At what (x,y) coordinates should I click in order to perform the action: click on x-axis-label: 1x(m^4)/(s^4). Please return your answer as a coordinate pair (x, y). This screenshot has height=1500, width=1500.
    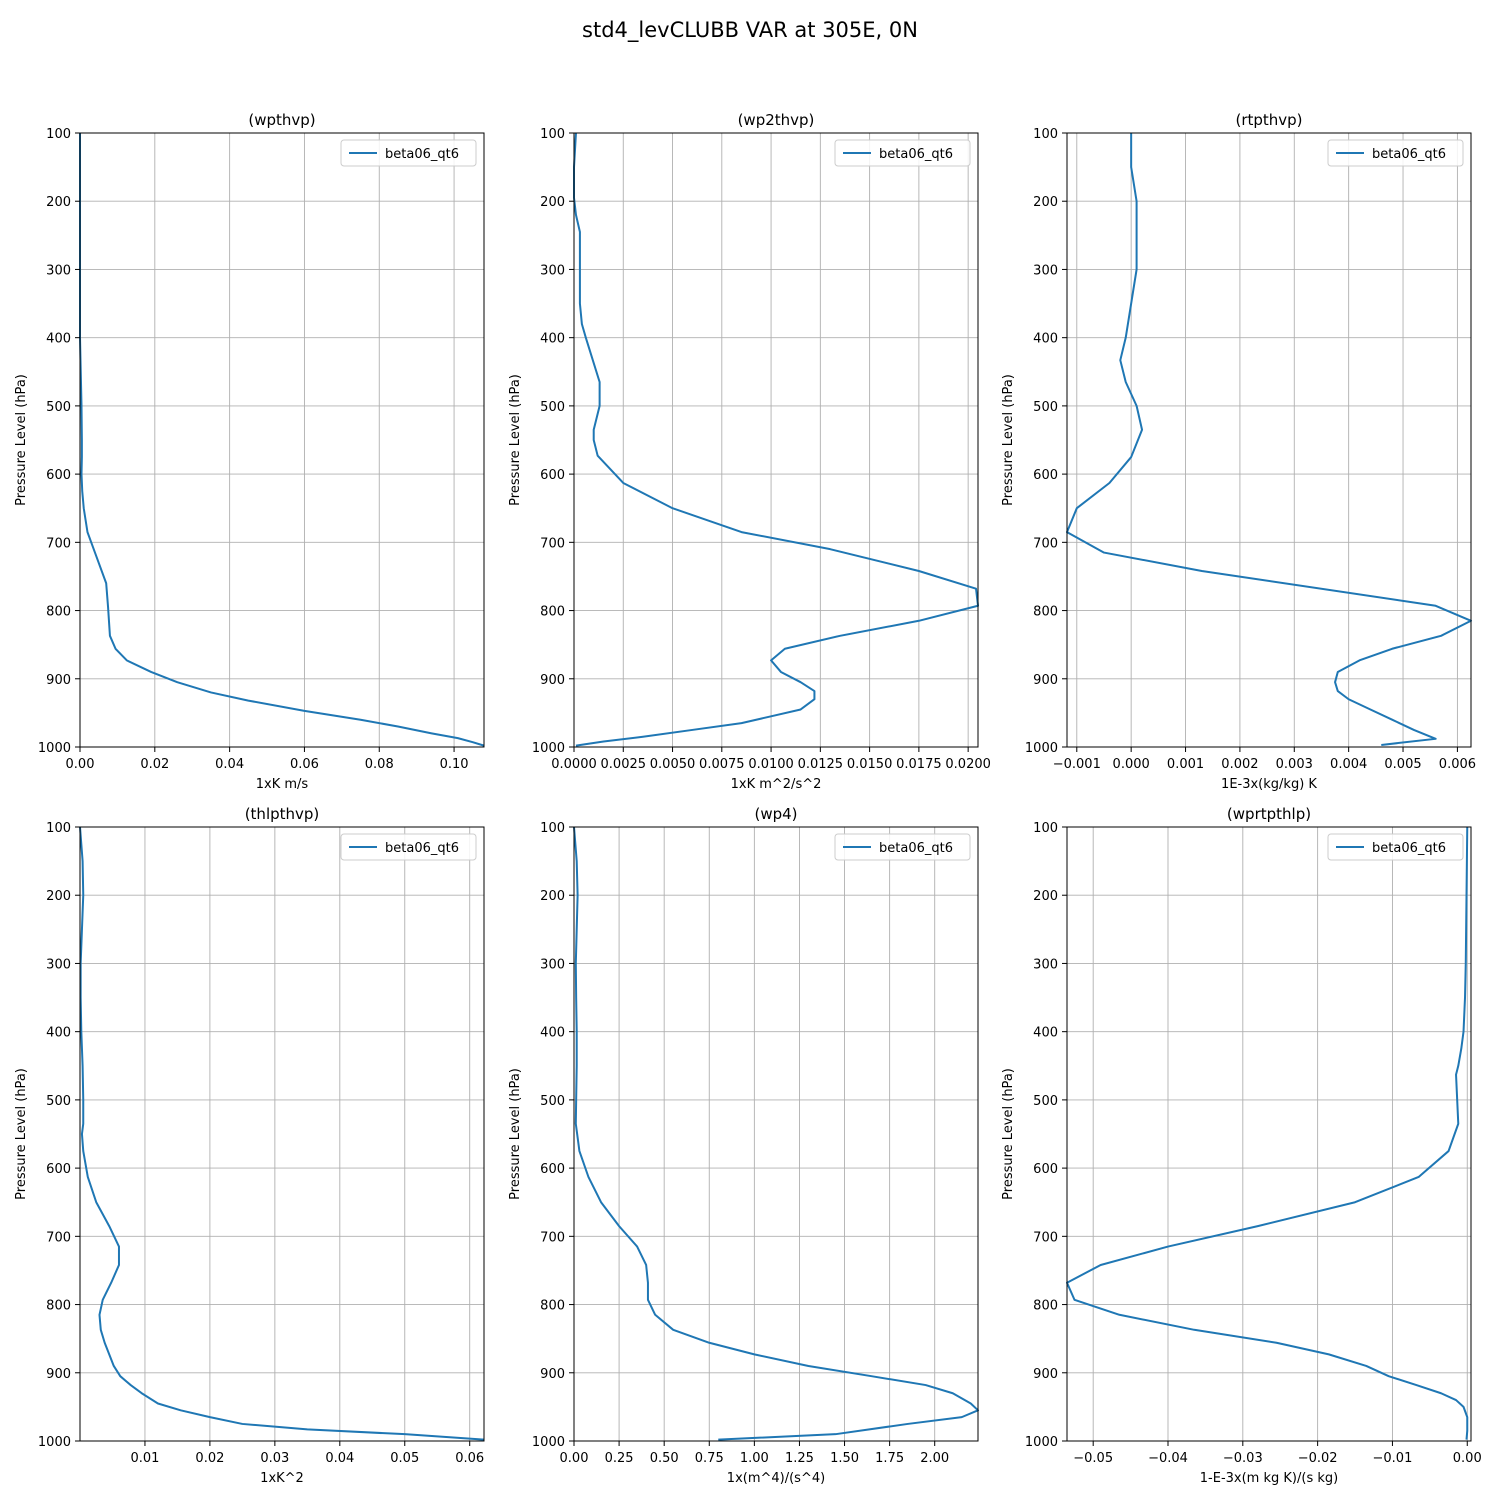
    Looking at the image, I should click on (776, 1478).